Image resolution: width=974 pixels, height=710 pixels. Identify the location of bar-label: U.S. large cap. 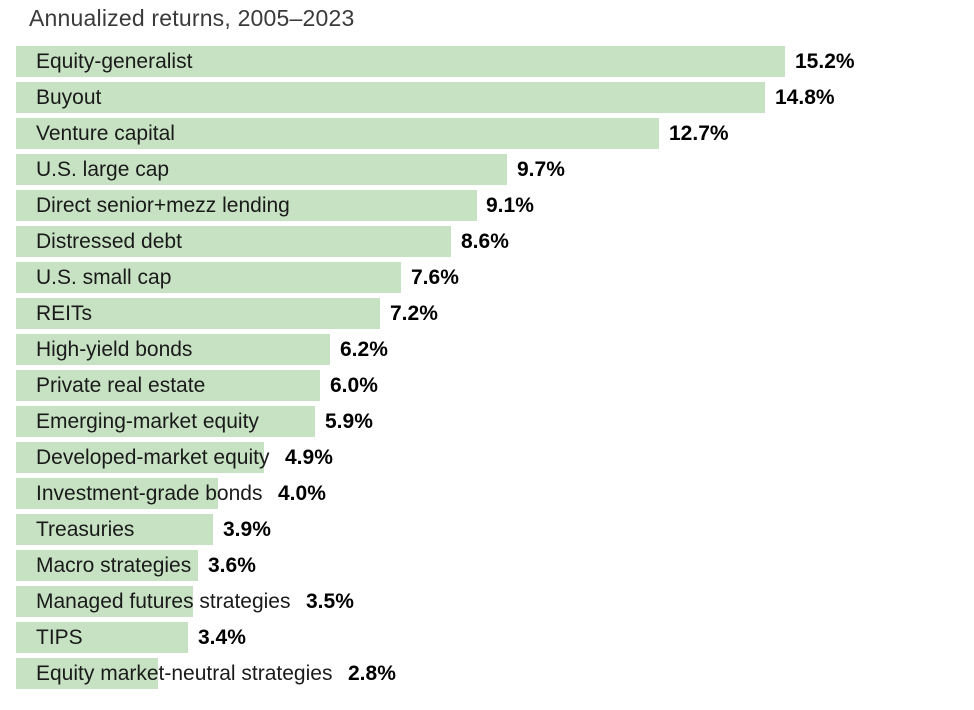
(103, 169).